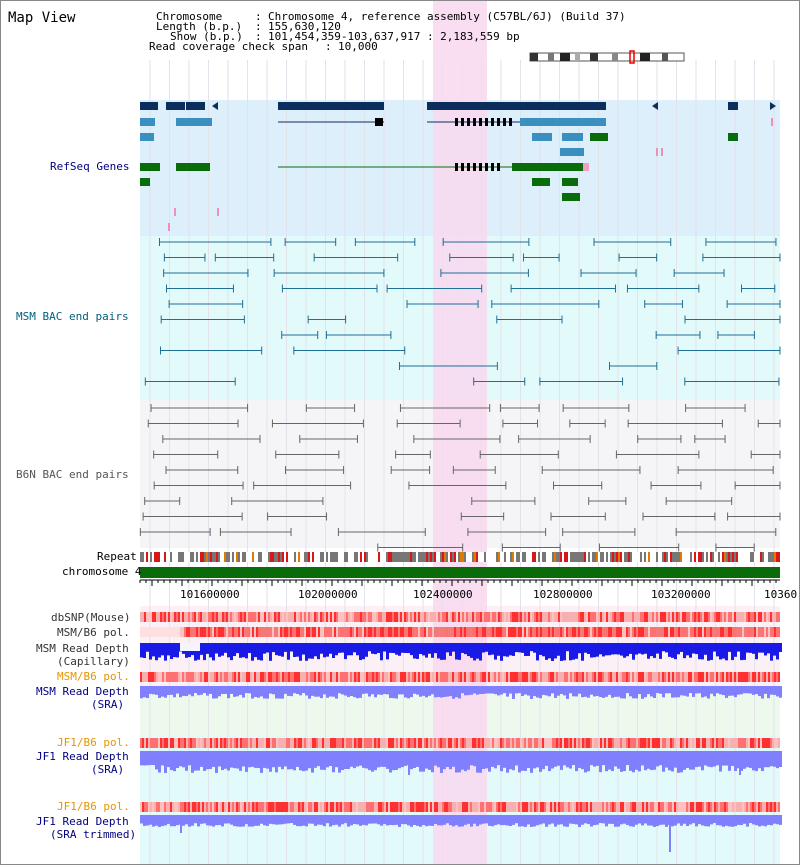  I want to click on track-label-msm-b6-pol-1: MSM/B6 pol., so click(93, 632).